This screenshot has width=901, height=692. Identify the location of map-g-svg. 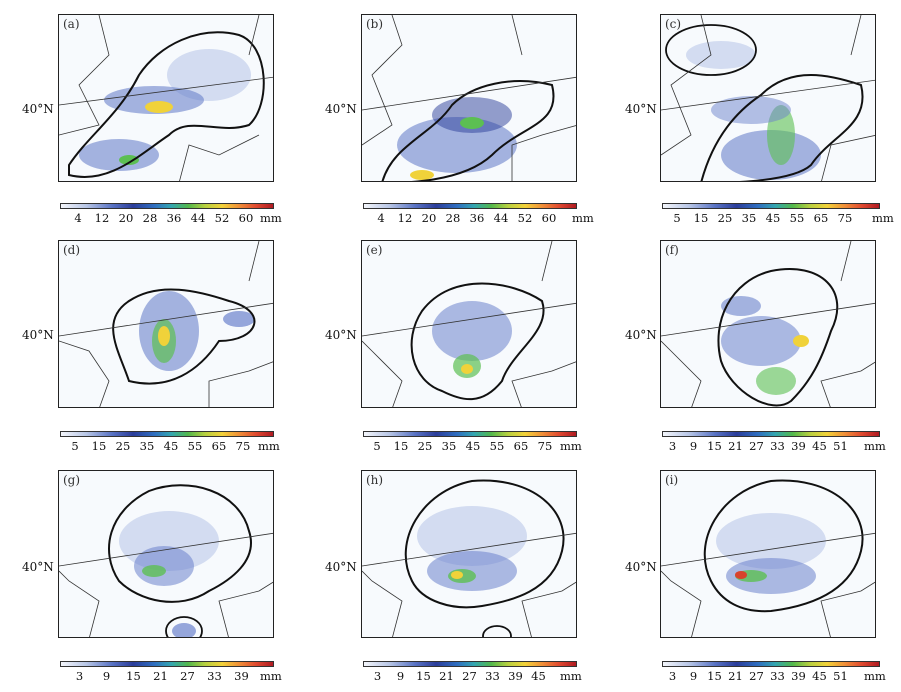
(166, 560).